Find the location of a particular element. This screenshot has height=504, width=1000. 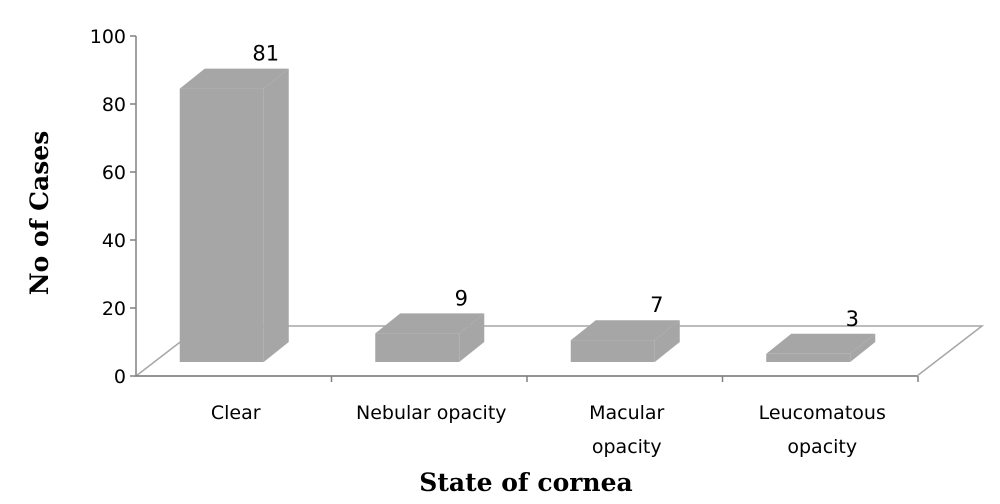

y-tick-label: 80 is located at coordinates (114, 105).